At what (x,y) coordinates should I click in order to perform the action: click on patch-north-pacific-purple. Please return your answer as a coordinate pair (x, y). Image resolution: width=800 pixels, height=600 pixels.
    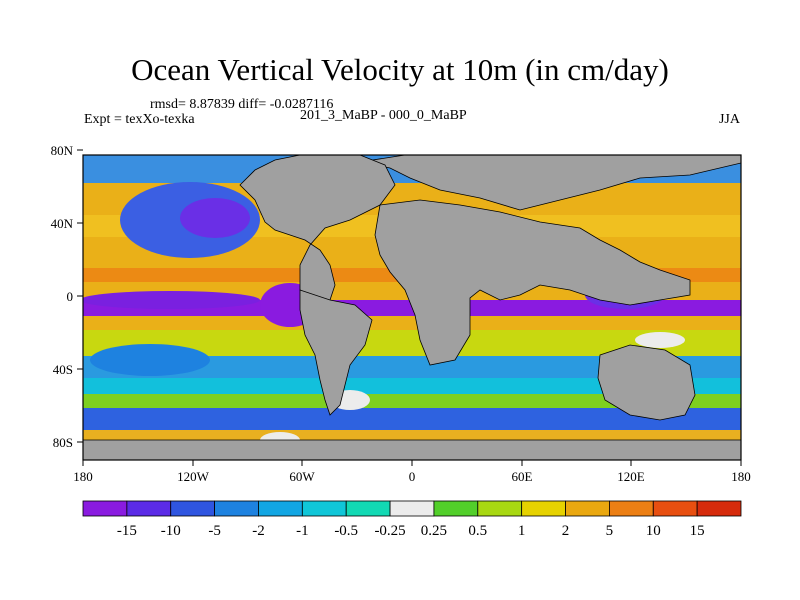
    Looking at the image, I should click on (215, 218).